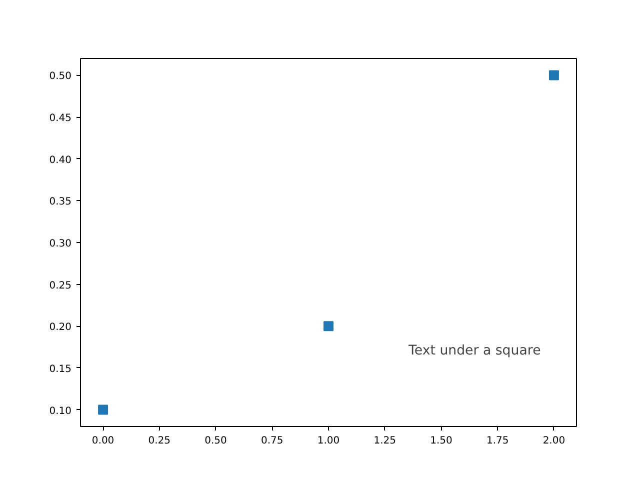  What do you see at coordinates (272, 441) in the screenshot?
I see `x-tick-label: 0.75` at bounding box center [272, 441].